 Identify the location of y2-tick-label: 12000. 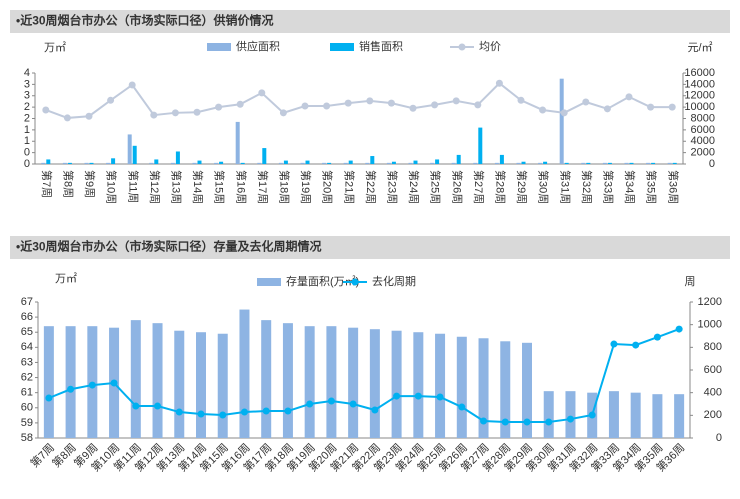
(699, 96).